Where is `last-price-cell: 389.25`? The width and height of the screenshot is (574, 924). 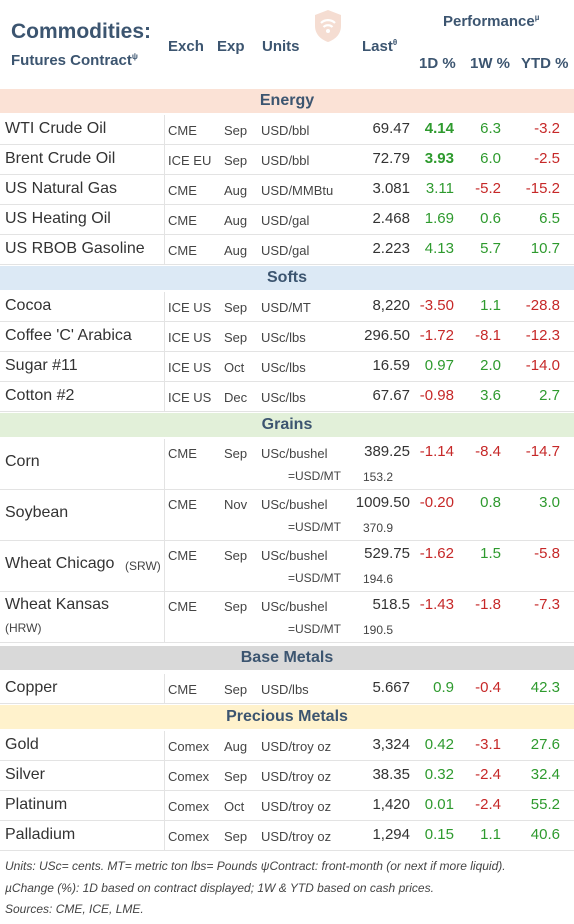
last-price-cell: 389.25 is located at coordinates (387, 451).